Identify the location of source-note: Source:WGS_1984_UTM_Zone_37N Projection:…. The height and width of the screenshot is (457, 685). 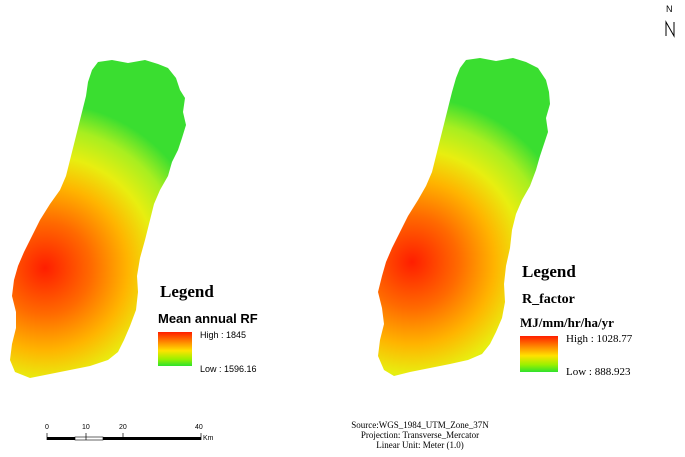
(420, 435).